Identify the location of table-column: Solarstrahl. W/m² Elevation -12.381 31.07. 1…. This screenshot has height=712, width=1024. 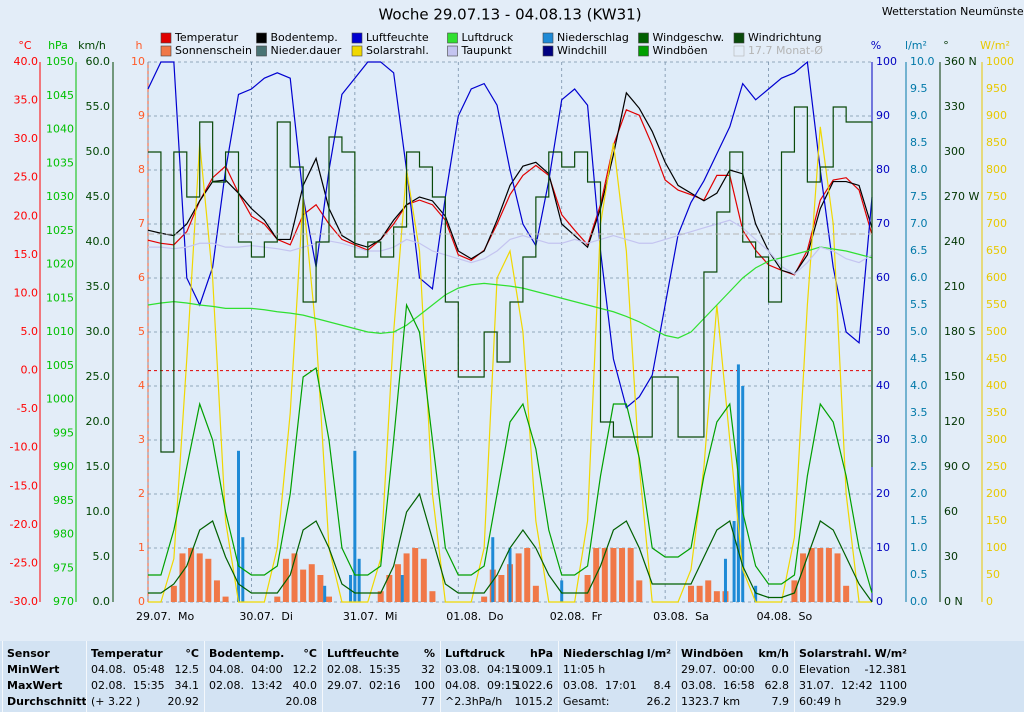
(853, 676).